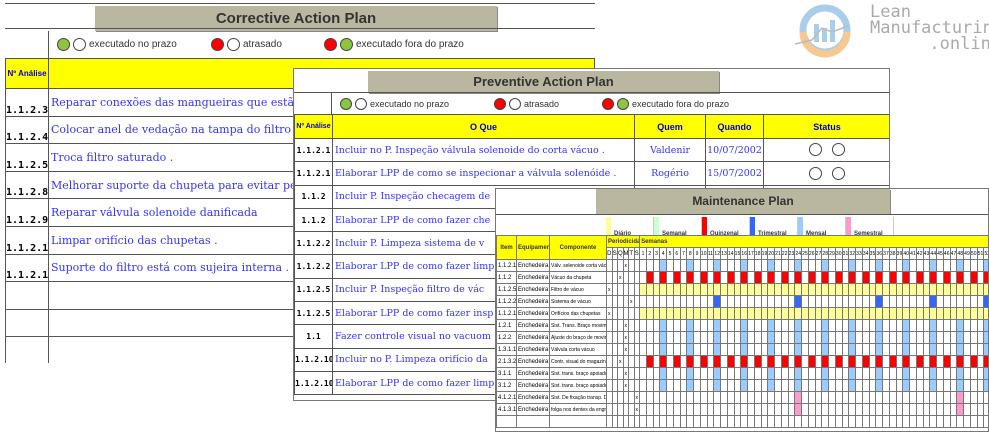 The width and height of the screenshot is (989, 432). What do you see at coordinates (313, 220) in the screenshot?
I see `row-number: 1.1.2` at bounding box center [313, 220].